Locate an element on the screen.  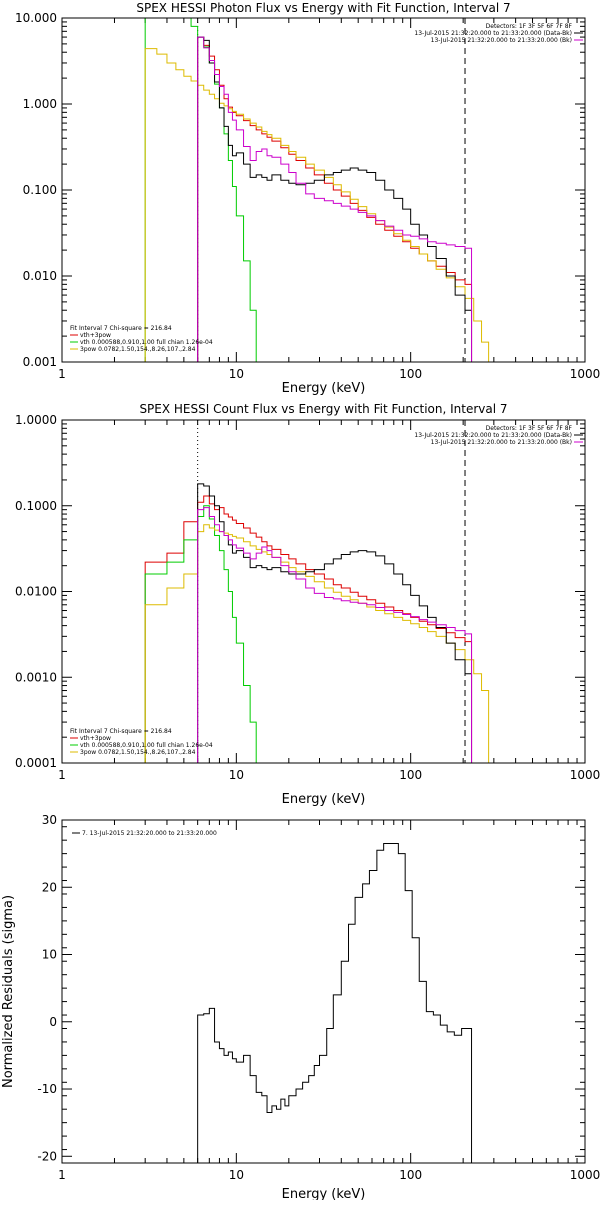
y-tick-label: 0 is located at coordinates (53, 1022).